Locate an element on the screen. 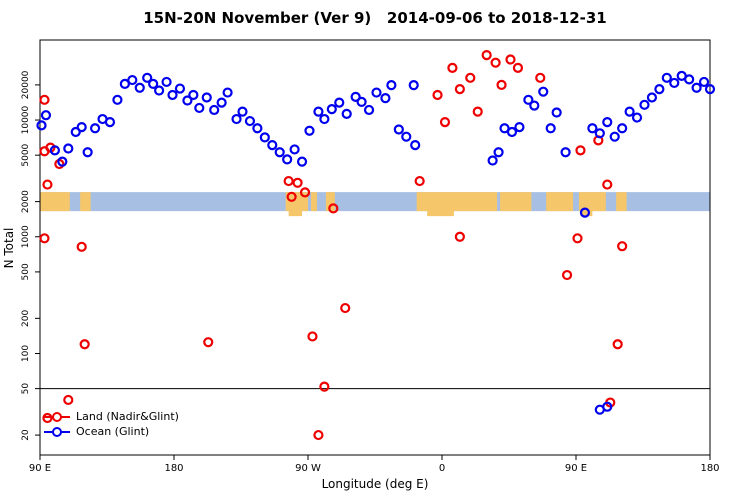  x-tick-label: 90 W is located at coordinates (308, 468).